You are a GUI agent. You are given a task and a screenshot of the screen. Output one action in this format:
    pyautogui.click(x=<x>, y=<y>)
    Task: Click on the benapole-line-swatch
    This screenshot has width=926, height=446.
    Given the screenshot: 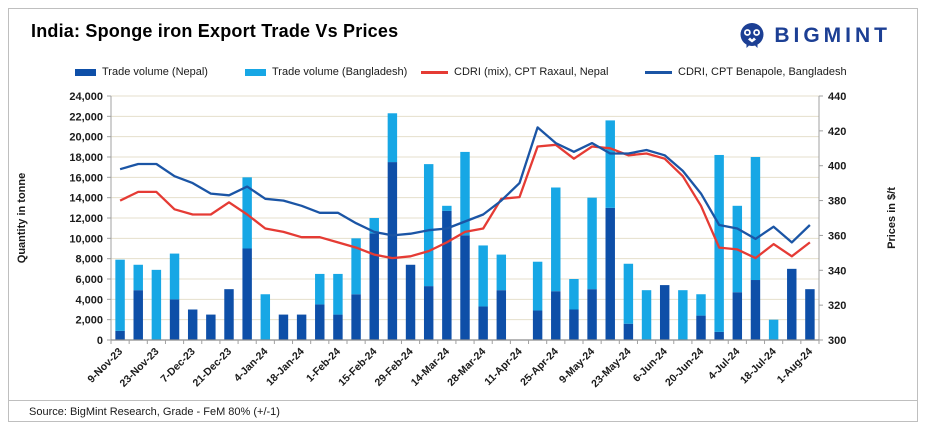 What is the action you would take?
    pyautogui.click(x=658, y=72)
    